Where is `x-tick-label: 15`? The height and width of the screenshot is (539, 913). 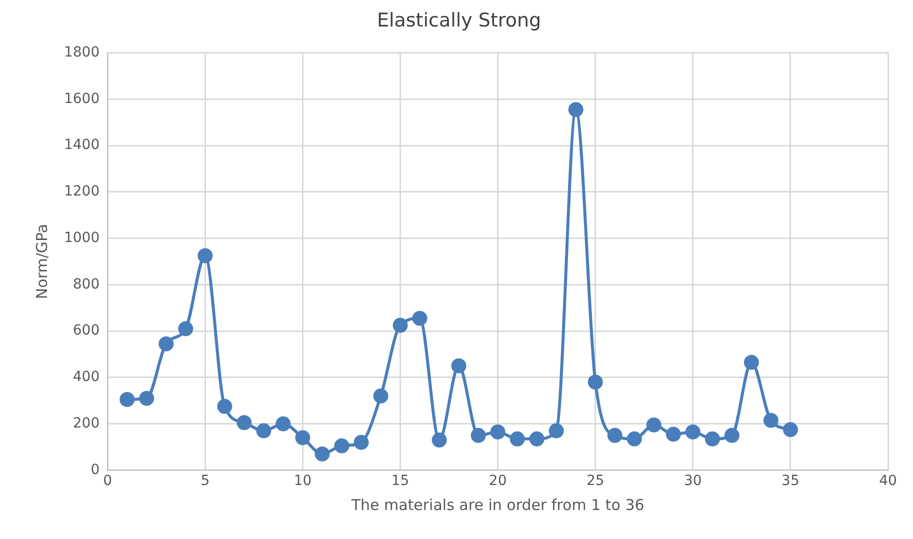
x-tick-label: 15 is located at coordinates (400, 481).